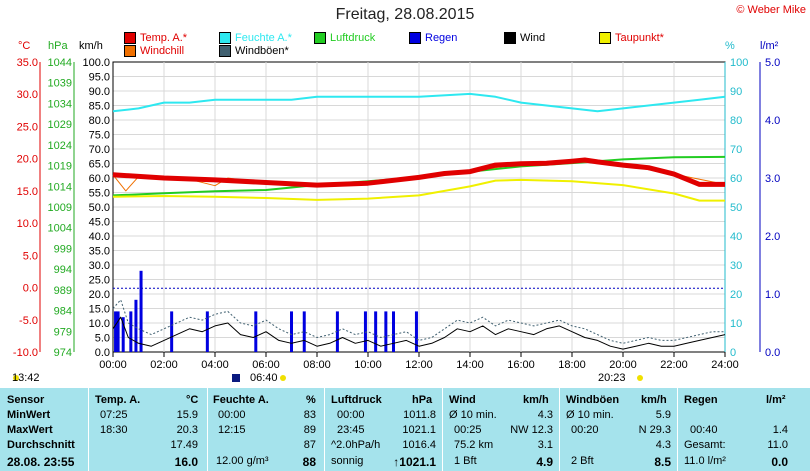  Describe the element at coordinates (351, 430) in the screenshot. I see `stats-cell: 23:45` at that location.